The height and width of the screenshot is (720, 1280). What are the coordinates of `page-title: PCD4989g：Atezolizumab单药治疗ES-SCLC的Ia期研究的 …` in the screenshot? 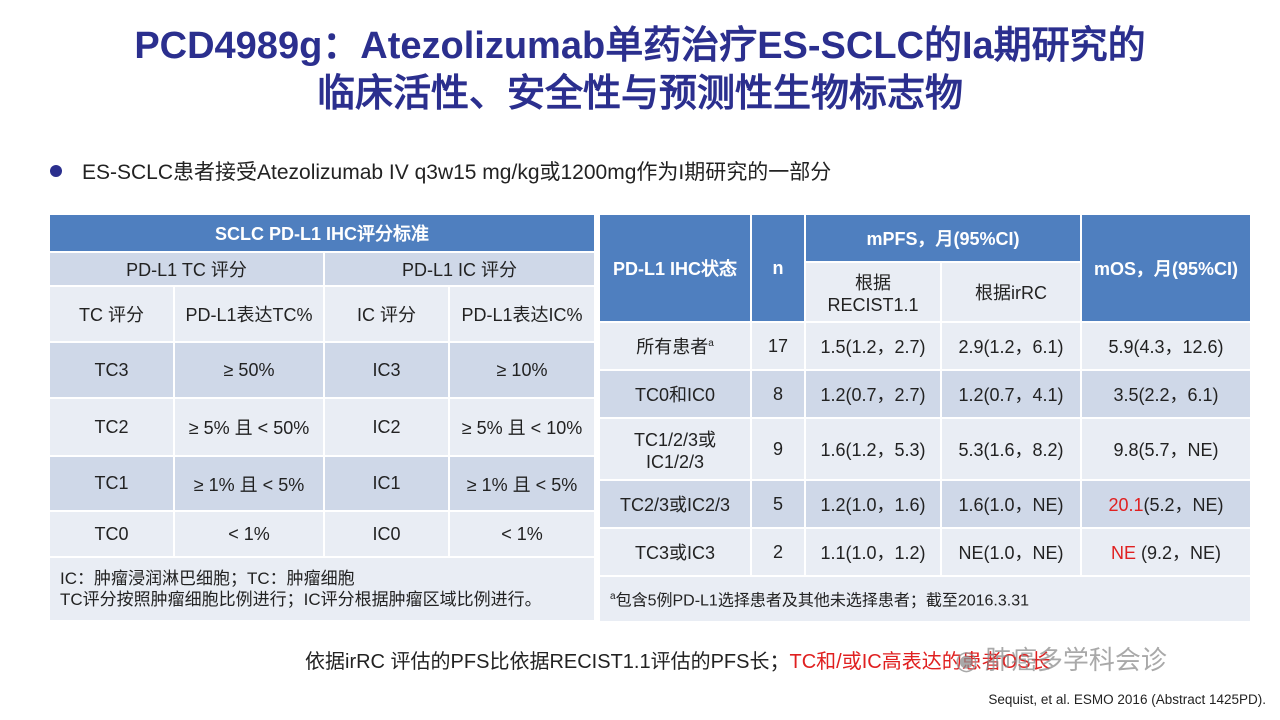 It's located at (640, 70).